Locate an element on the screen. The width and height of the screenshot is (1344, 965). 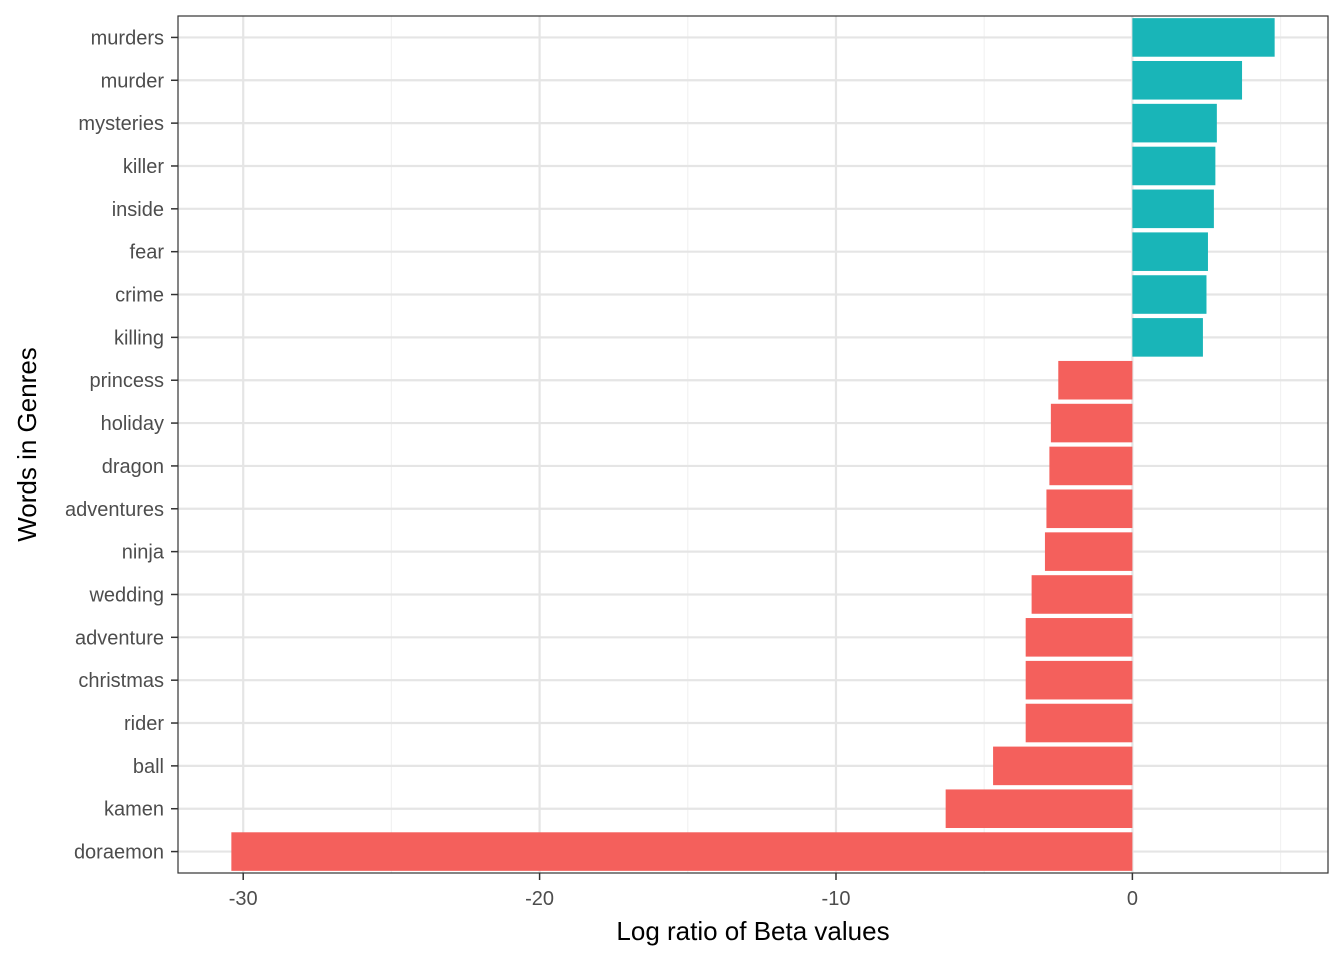
y-tick-label: crime is located at coordinates (139, 296).